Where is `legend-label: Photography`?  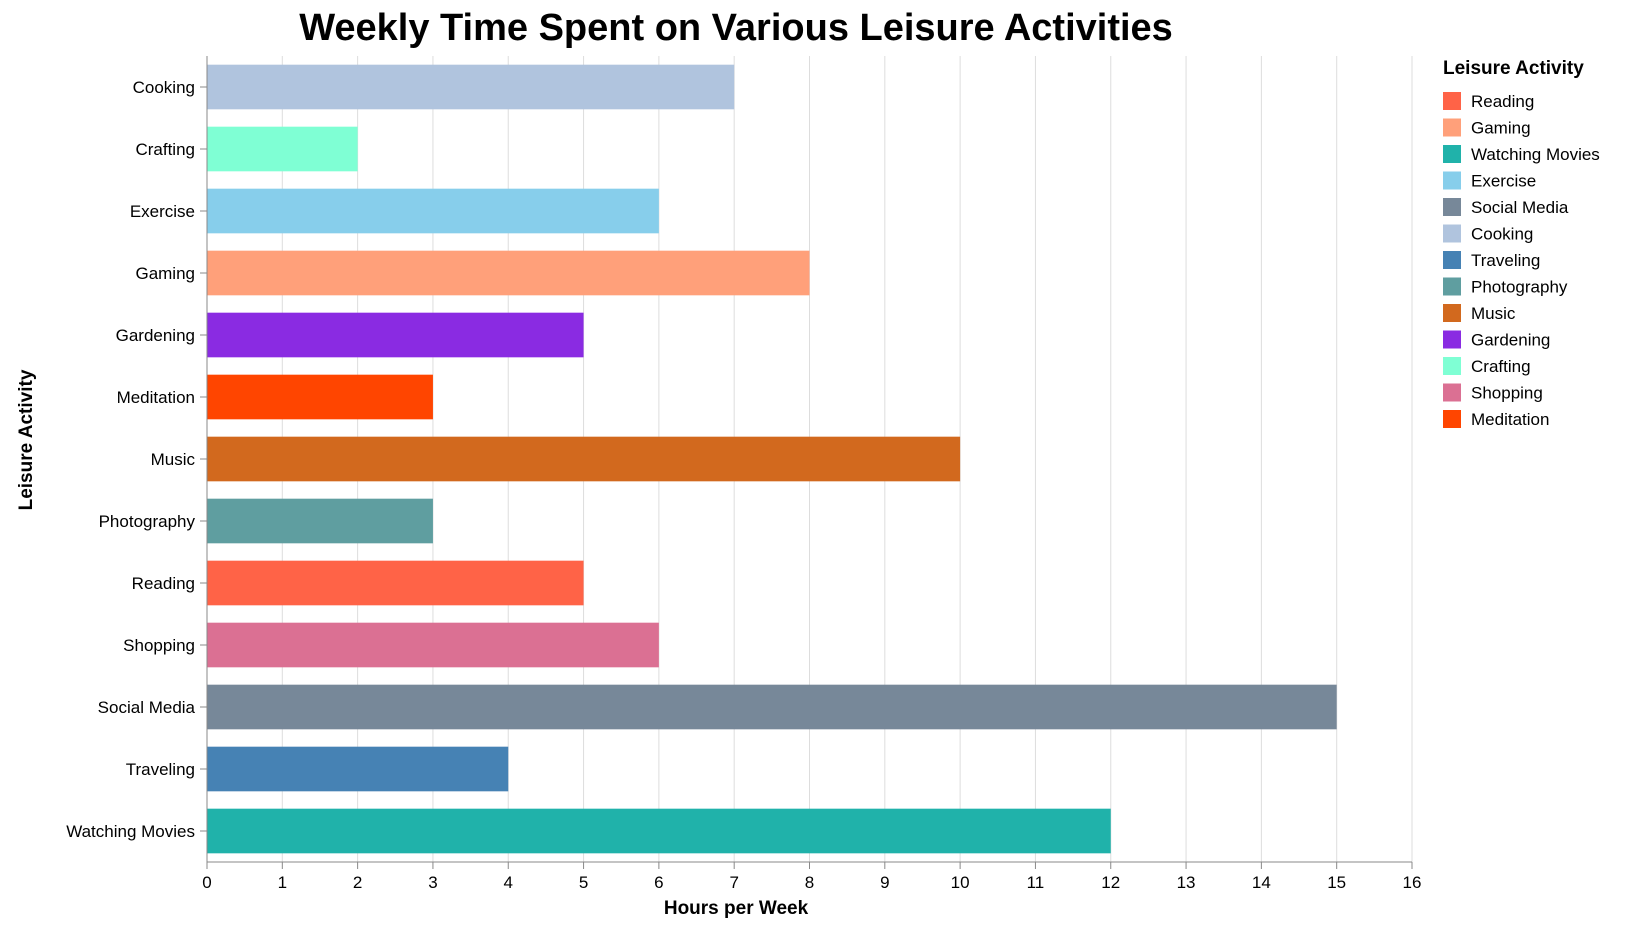 legend-label: Photography is located at coordinates (1519, 287).